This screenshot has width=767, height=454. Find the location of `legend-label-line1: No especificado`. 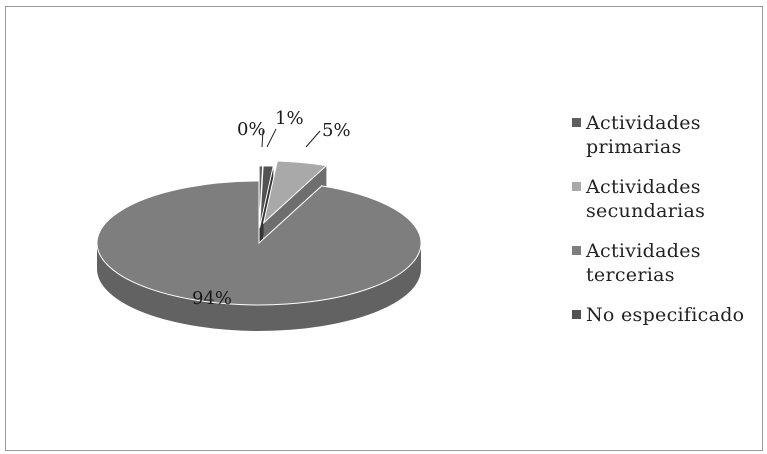

legend-label-line1: No especificado is located at coordinates (665, 315).